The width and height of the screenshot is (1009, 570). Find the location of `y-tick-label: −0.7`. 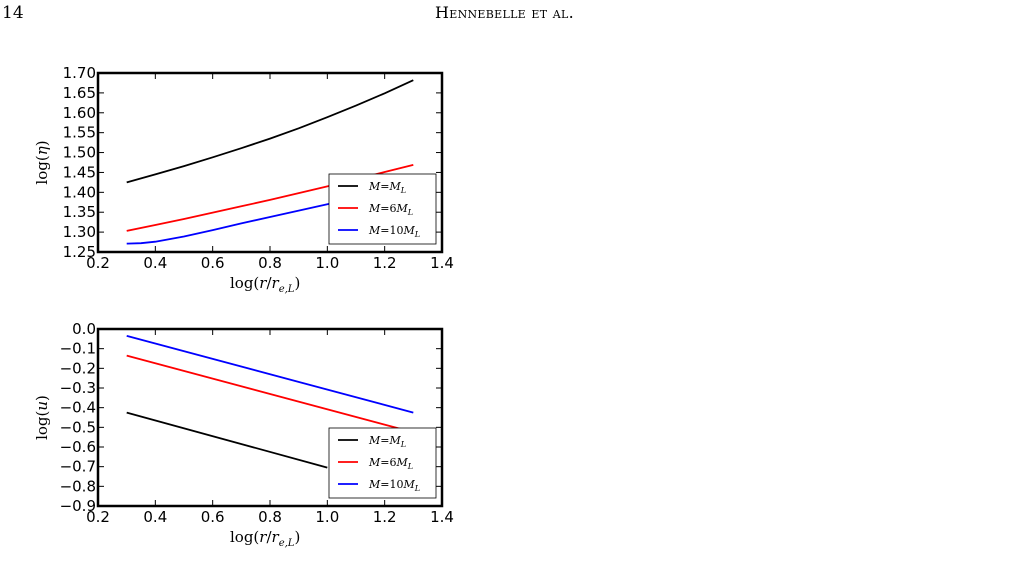

y-tick-label: −0.7 is located at coordinates (78, 467).